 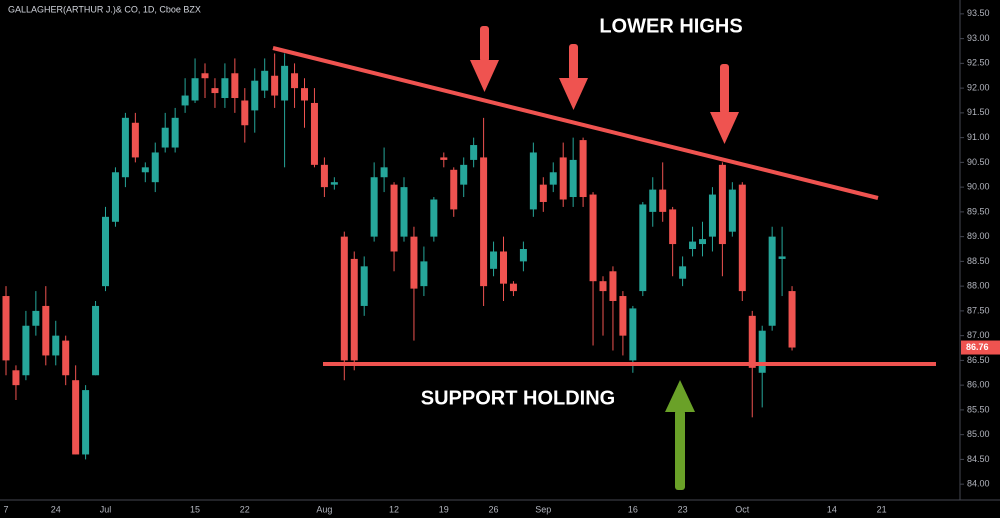 What do you see at coordinates (978, 434) in the screenshot?
I see `y-tick-label: 85.00` at bounding box center [978, 434].